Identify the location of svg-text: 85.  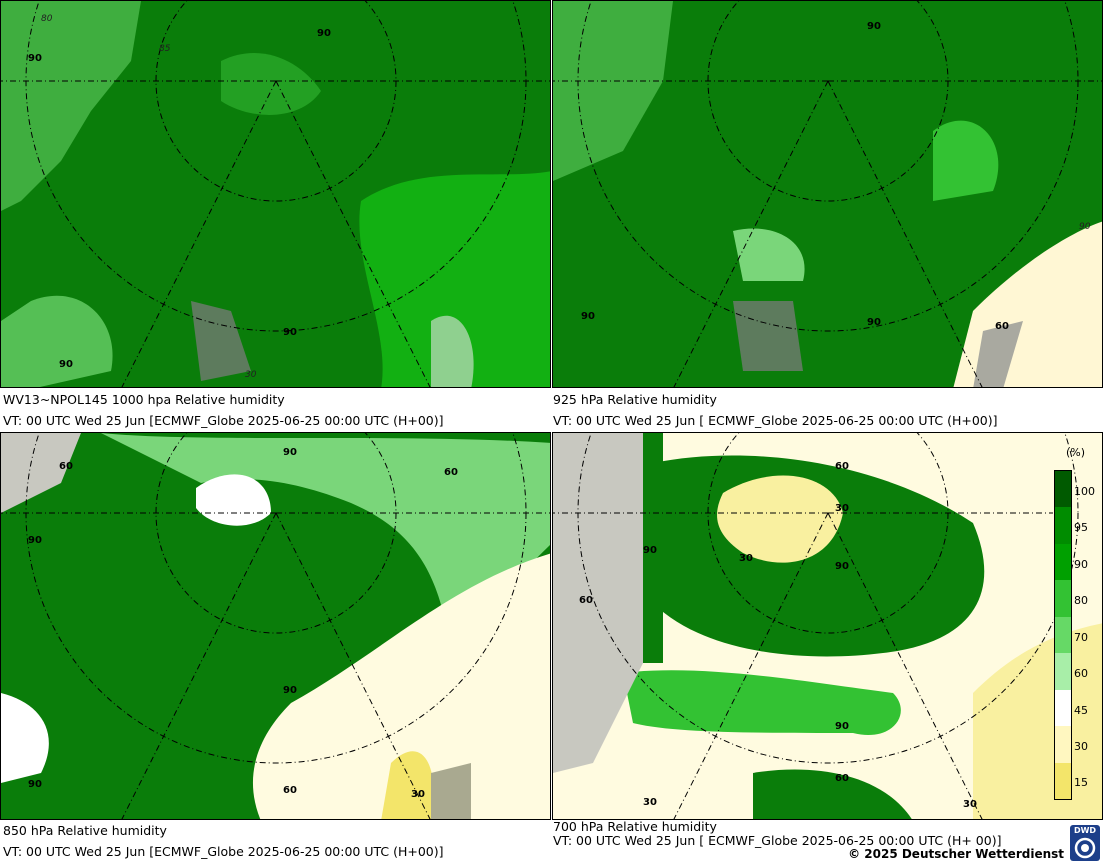
(165, 49).